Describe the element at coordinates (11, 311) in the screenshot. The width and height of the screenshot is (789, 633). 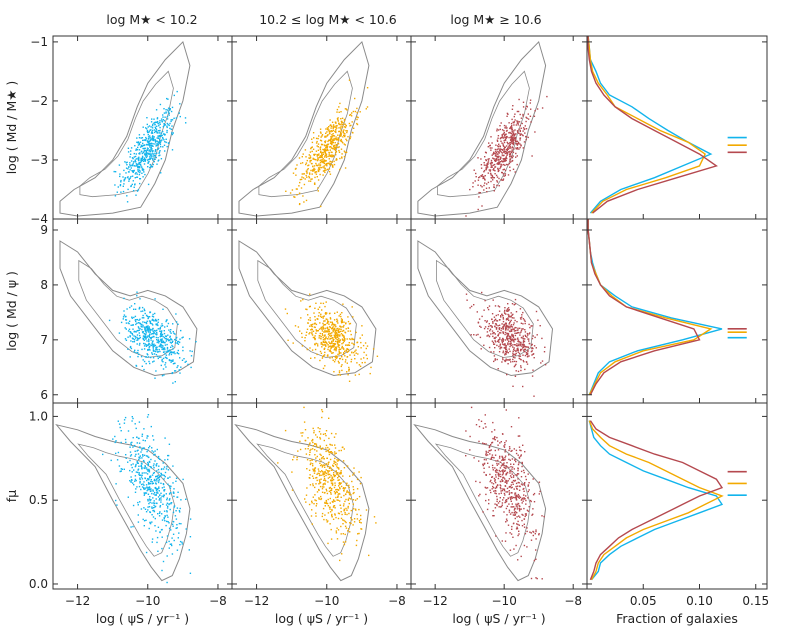
I see `y-axis-label: log ( Md / ψ )` at that location.